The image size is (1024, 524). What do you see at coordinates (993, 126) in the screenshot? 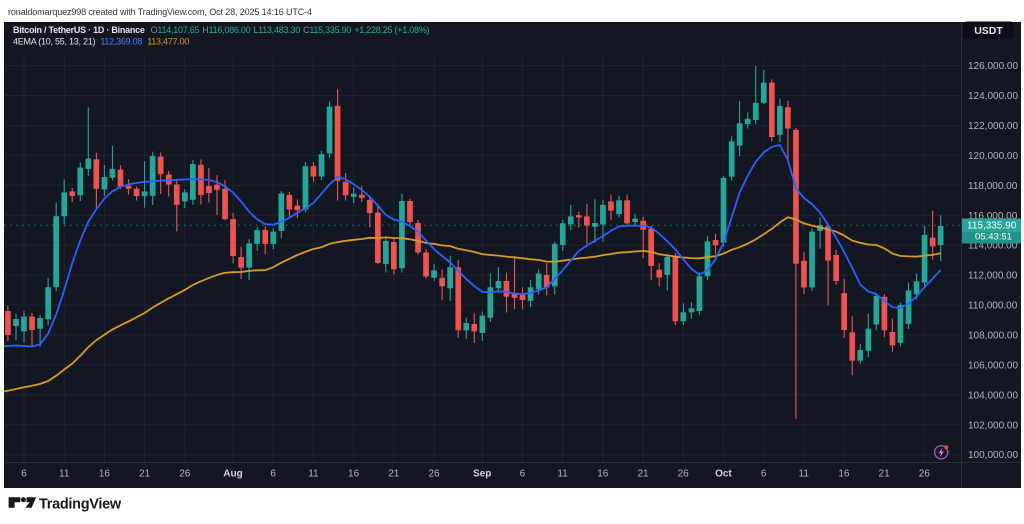
I see `svg-text: 122,000.00` at bounding box center [993, 126].